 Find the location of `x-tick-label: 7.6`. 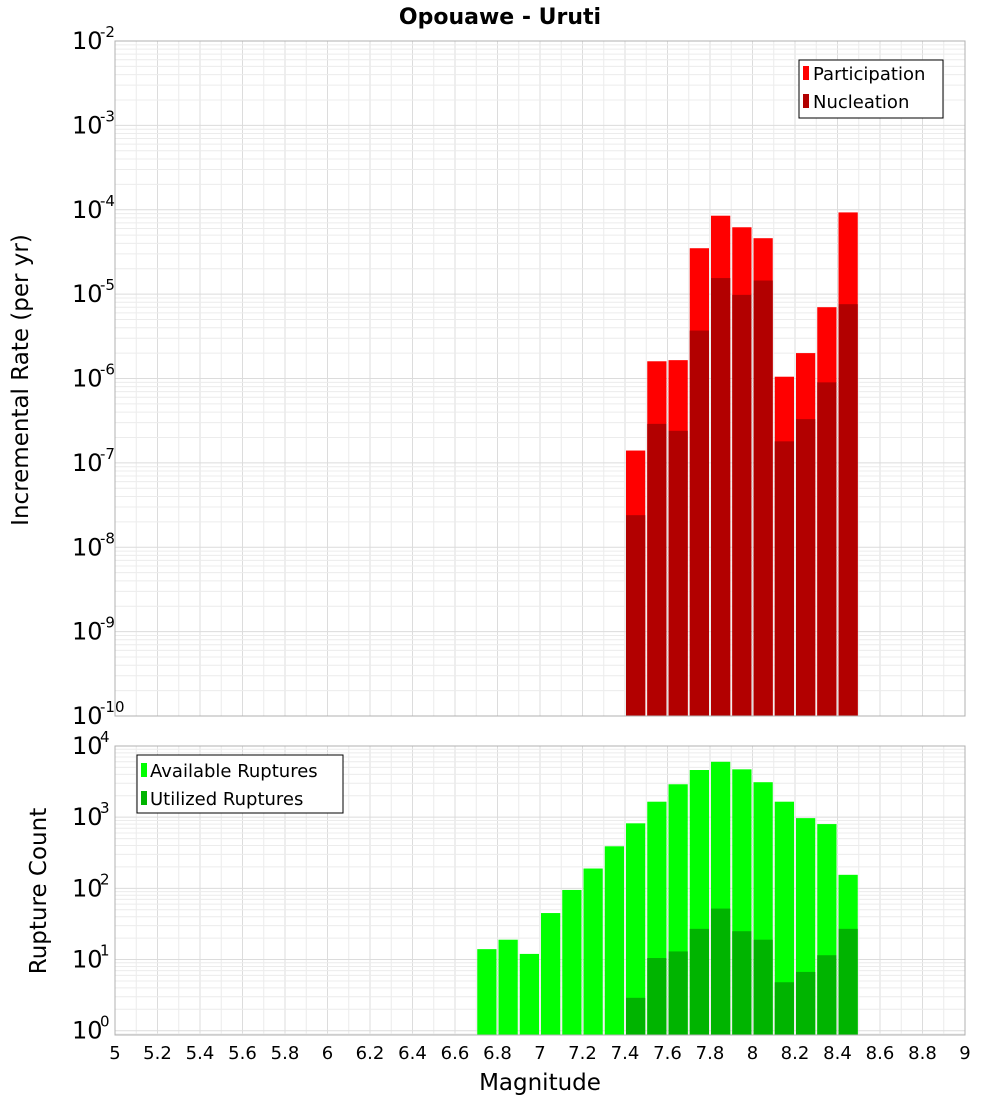

x-tick-label: 7.6 is located at coordinates (667, 1053).